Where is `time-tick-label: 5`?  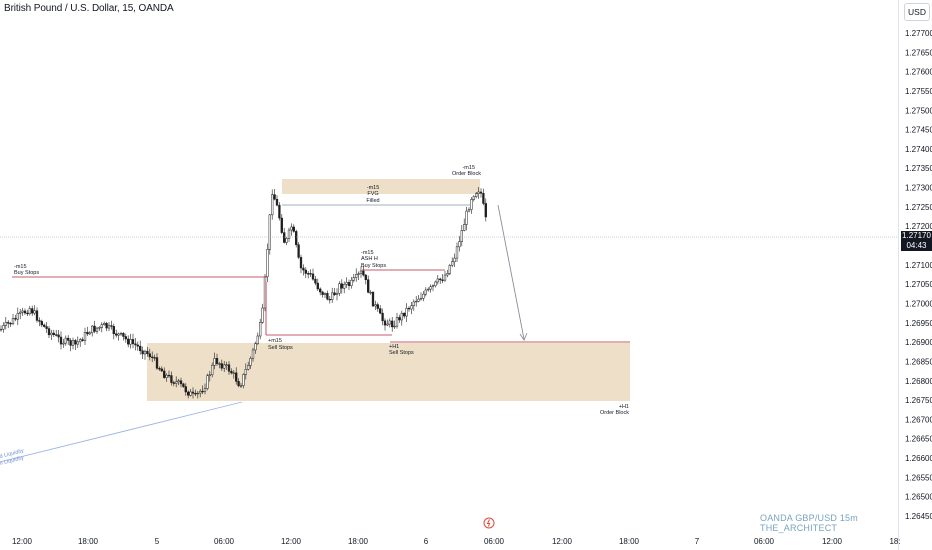
time-tick-label: 5 is located at coordinates (157, 541).